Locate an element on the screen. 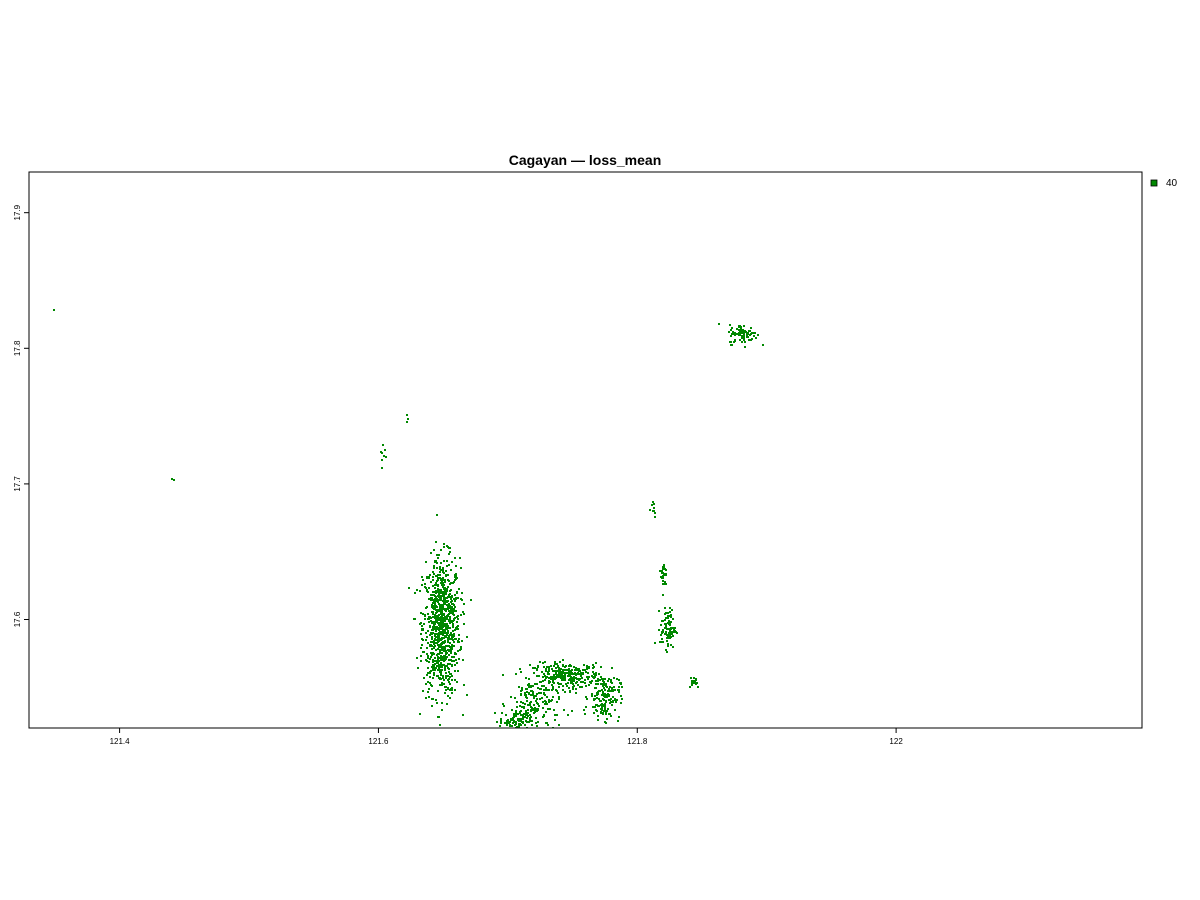 The image size is (1200, 900). legend: 40 is located at coordinates (1164, 183).